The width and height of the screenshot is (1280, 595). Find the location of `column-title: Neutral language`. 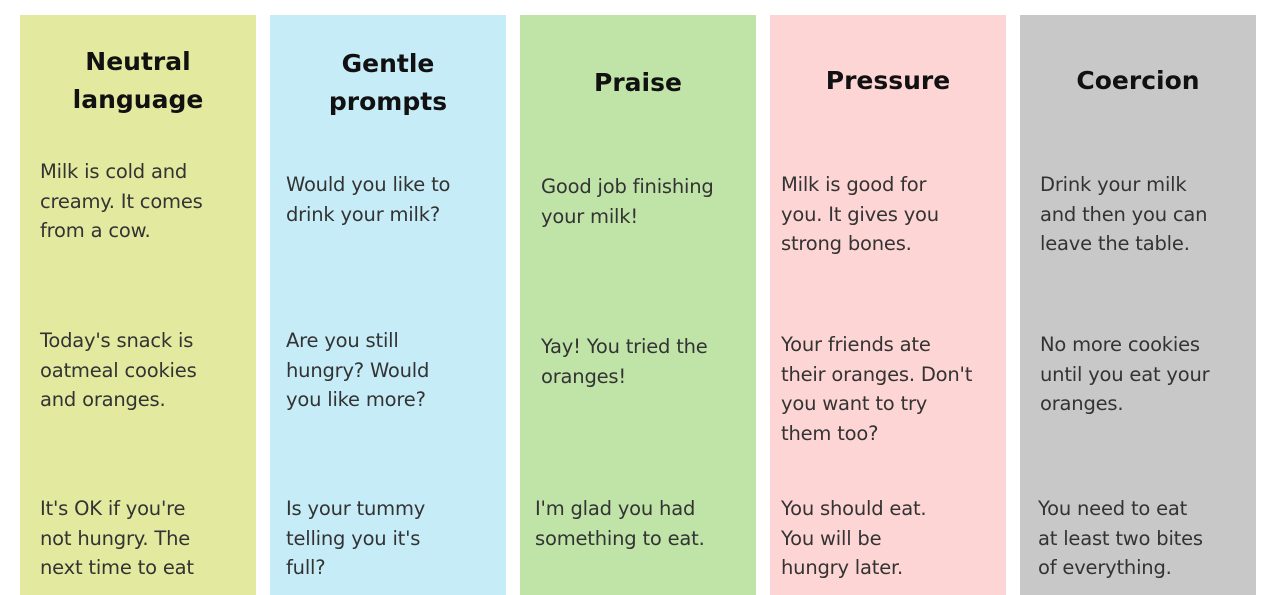

column-title: Neutral language is located at coordinates (138, 80).